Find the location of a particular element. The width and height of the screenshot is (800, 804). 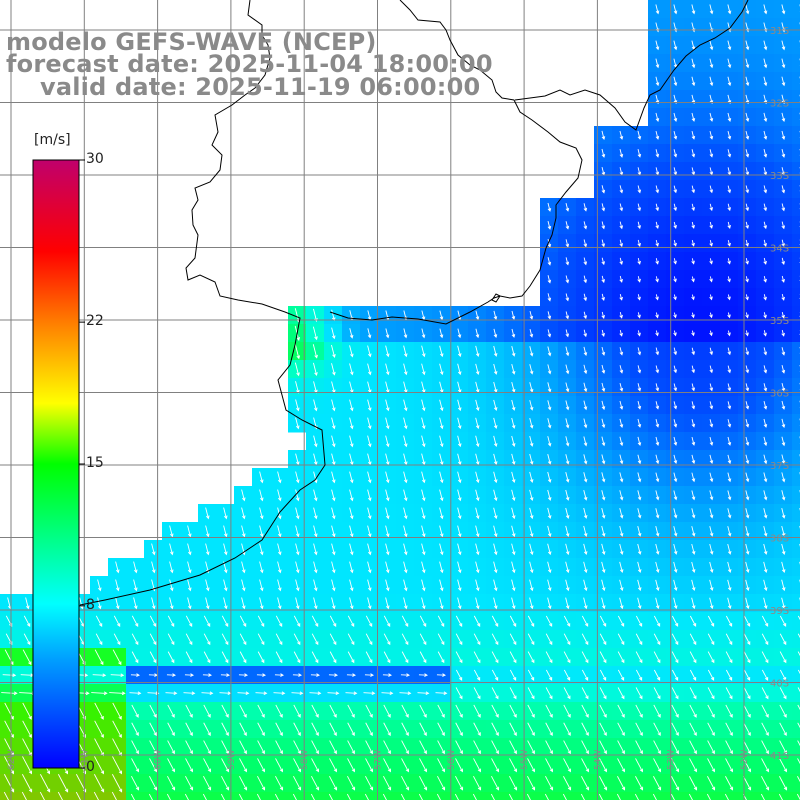

lat-label: 32S is located at coordinates (779, 104).